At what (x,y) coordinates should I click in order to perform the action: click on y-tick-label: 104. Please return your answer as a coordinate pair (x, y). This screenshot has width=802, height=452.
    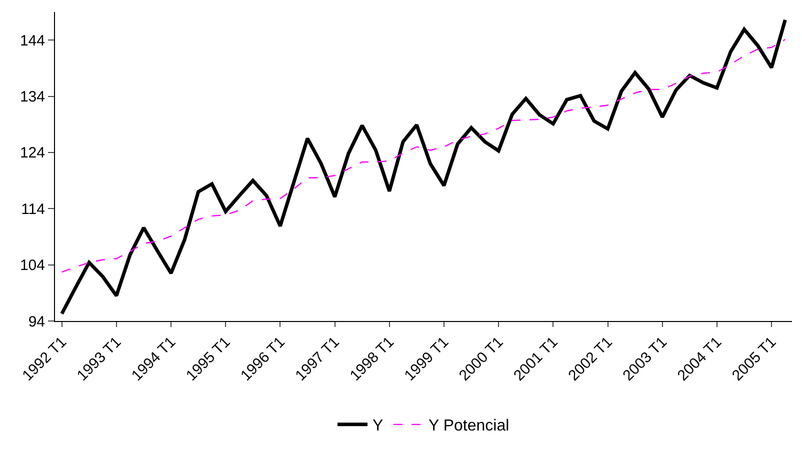
    Looking at the image, I should click on (32, 265).